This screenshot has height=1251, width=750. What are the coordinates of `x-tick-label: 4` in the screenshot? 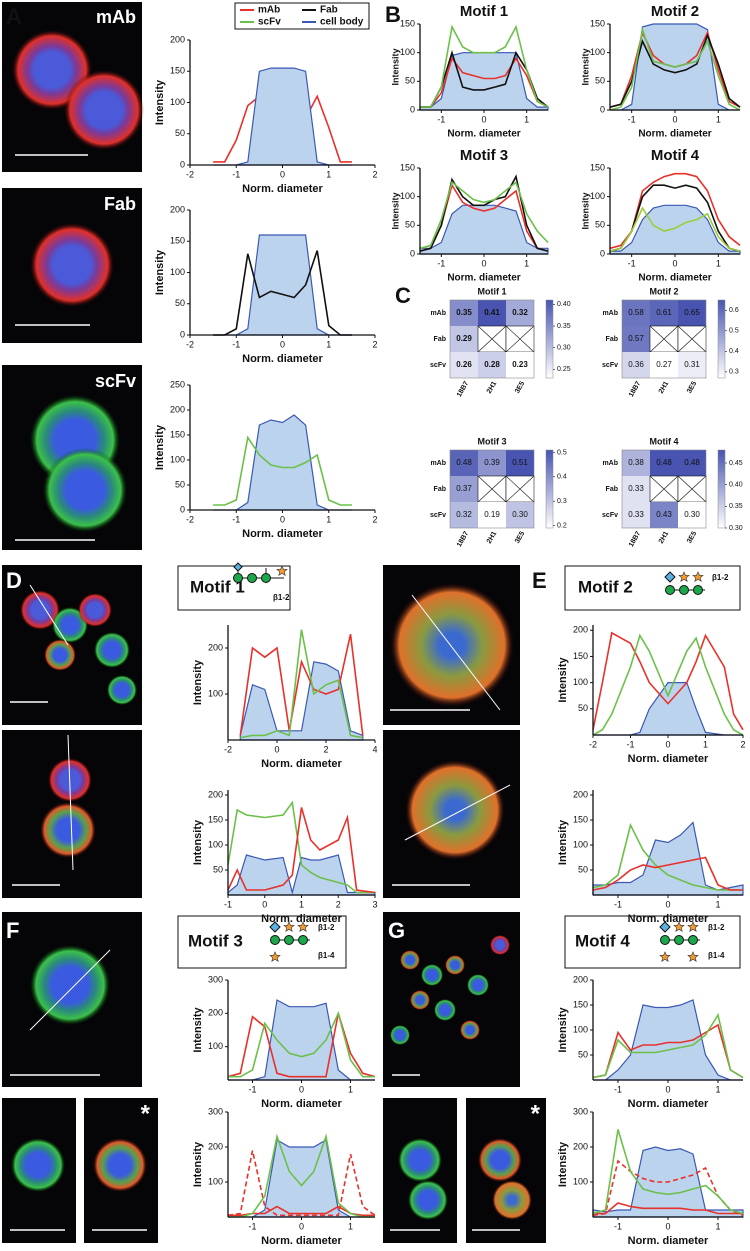 It's located at (374, 749).